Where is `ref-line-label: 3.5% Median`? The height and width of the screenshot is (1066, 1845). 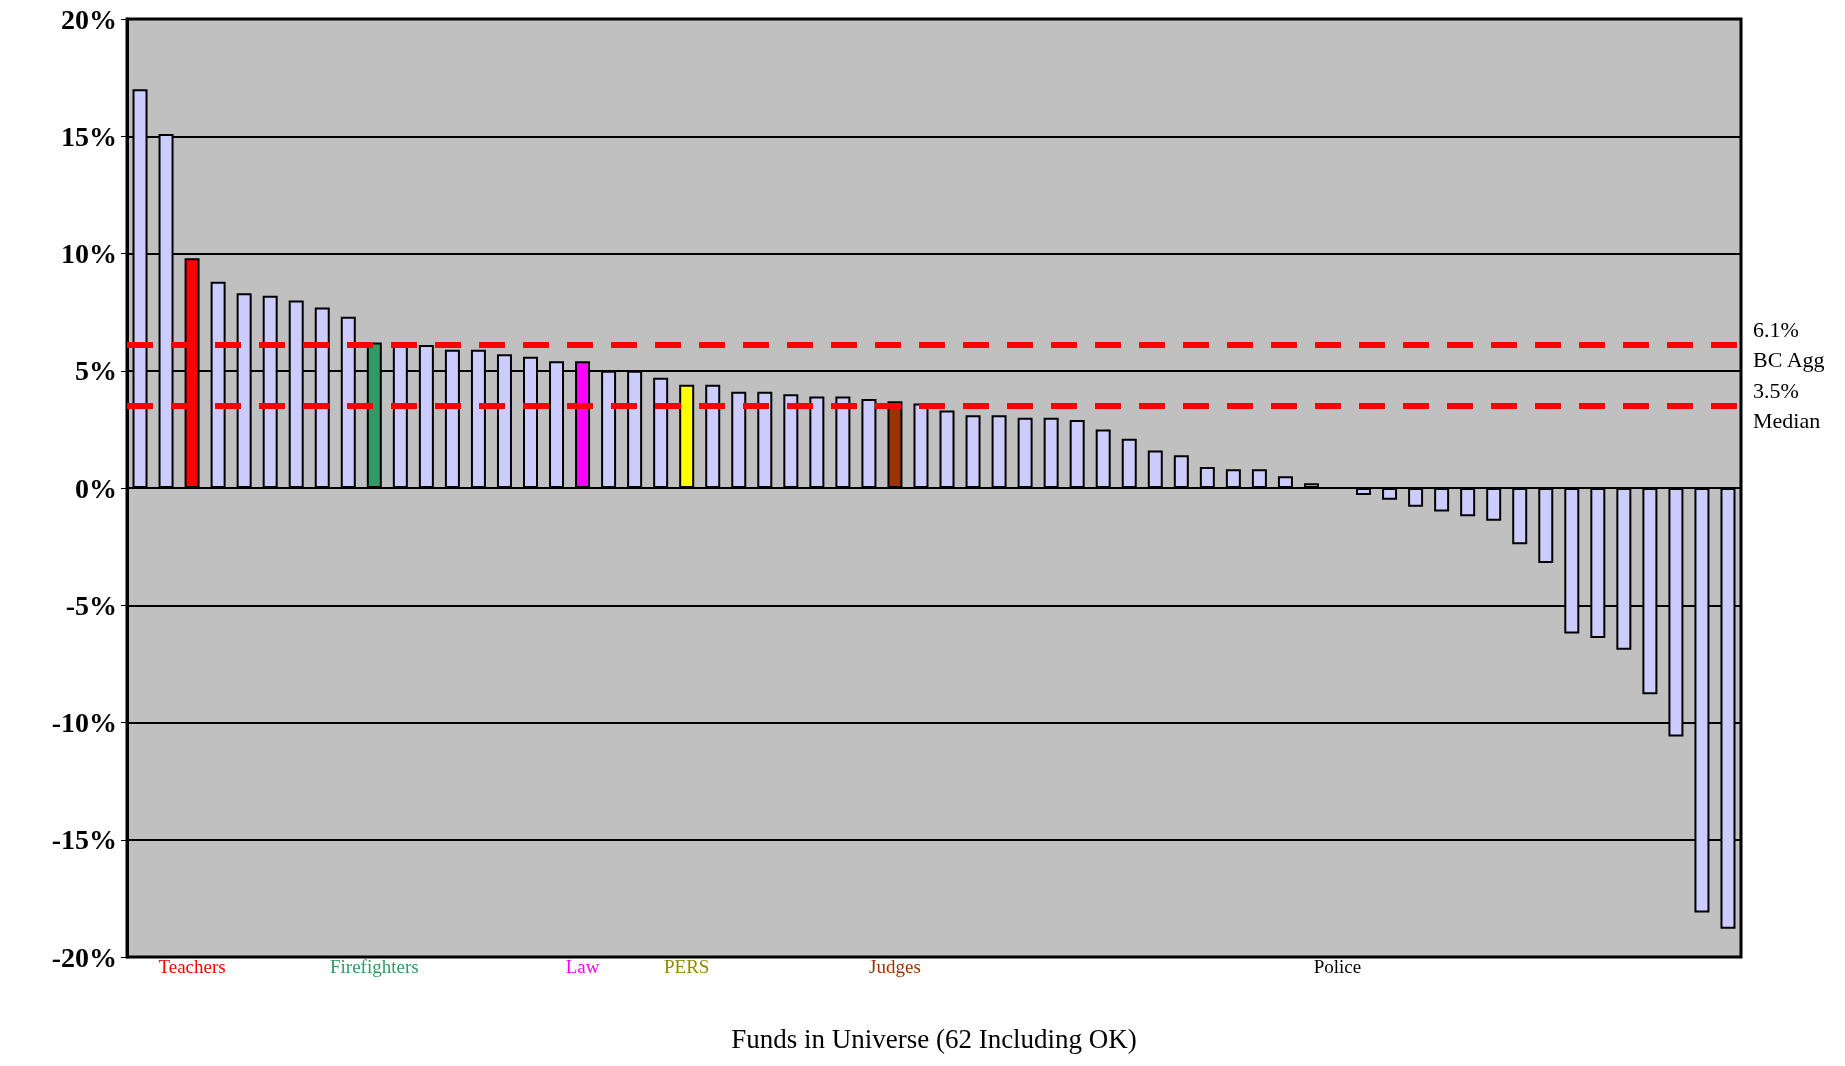
ref-line-label: 3.5% Median is located at coordinates (1787, 406).